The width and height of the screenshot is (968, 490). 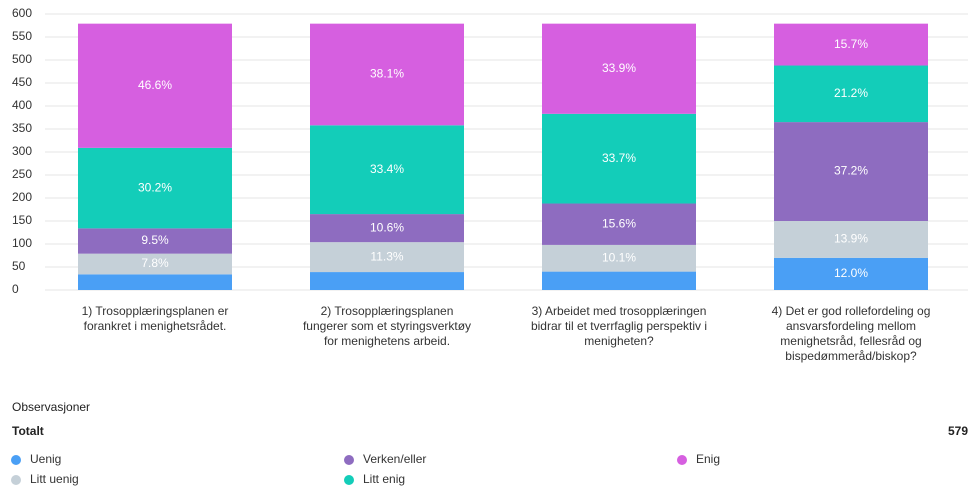 What do you see at coordinates (15, 289) in the screenshot?
I see `y-tick-label: 0` at bounding box center [15, 289].